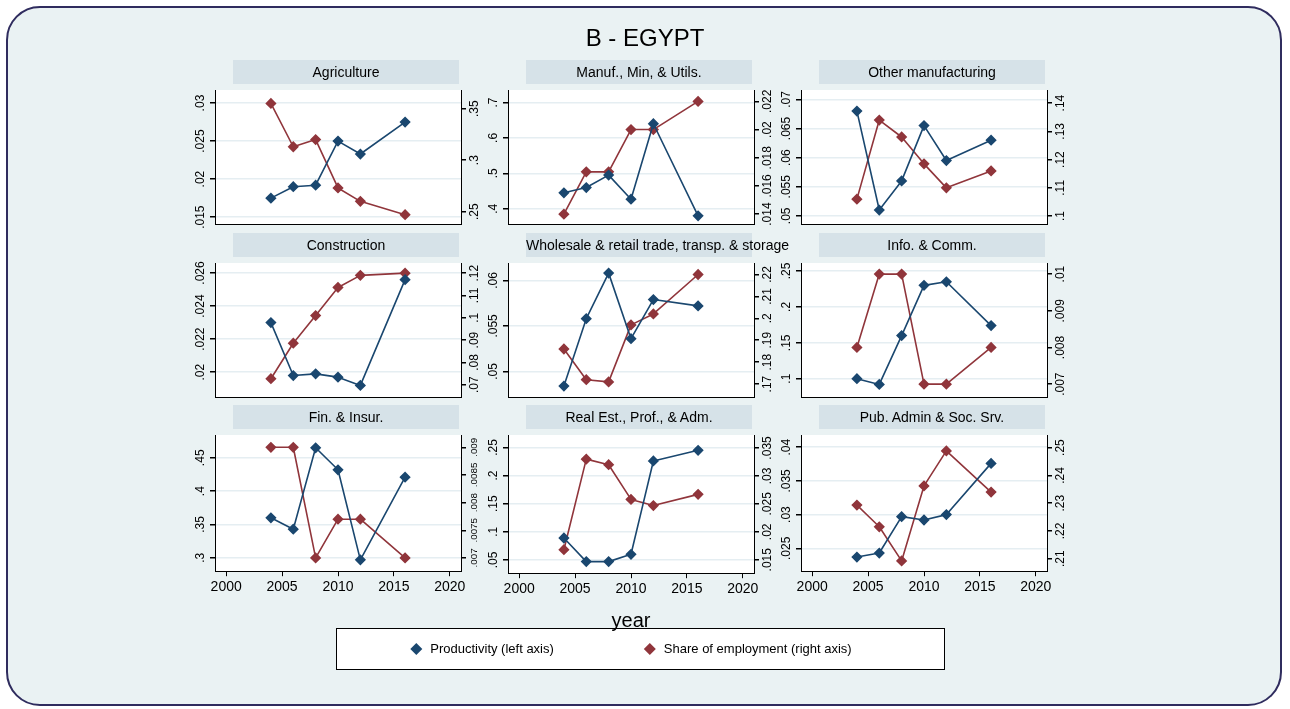 The image size is (1290, 709). I want to click on y-tick-label: .6, so click(493, 137).